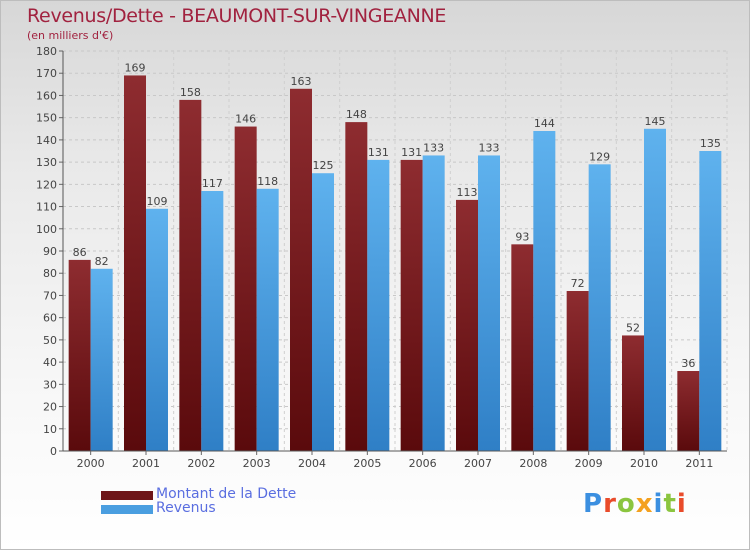 The width and height of the screenshot is (750, 551). Describe the element at coordinates (46, 184) in the screenshot. I see `y-tick-label: 120` at that location.